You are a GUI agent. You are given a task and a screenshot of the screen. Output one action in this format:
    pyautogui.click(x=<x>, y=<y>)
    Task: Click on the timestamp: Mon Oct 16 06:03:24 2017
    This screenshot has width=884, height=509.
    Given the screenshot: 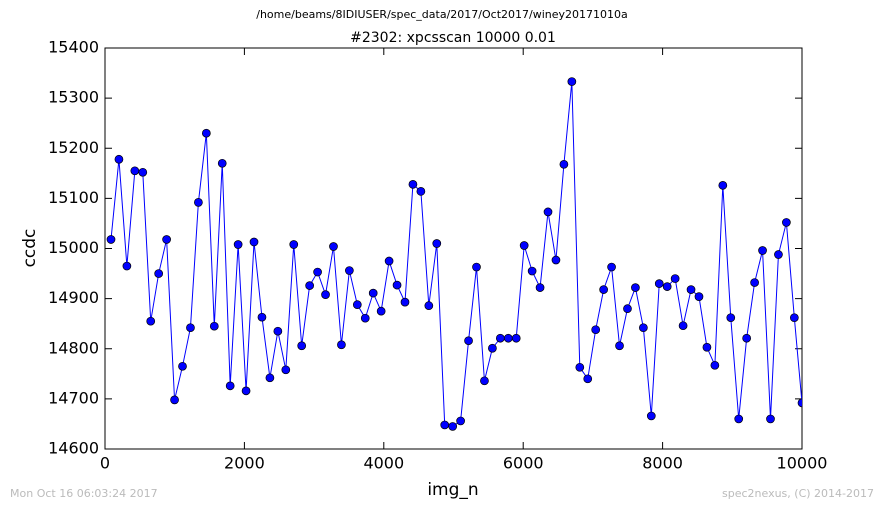 What is the action you would take?
    pyautogui.click(x=84, y=493)
    